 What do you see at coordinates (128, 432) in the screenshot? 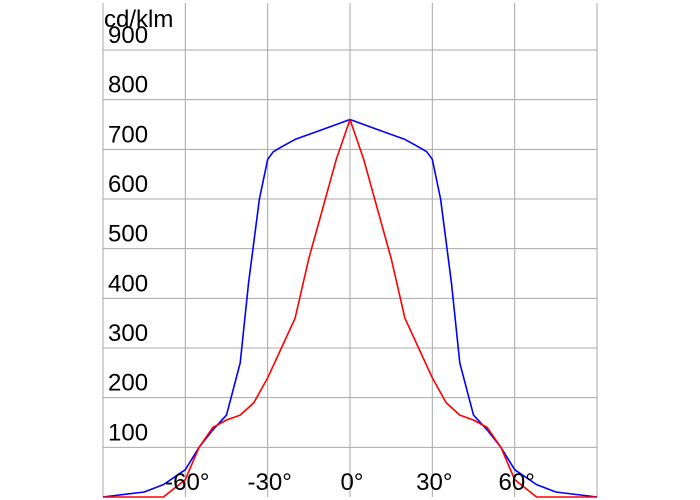
I see `y-tick-label: 100` at bounding box center [128, 432].